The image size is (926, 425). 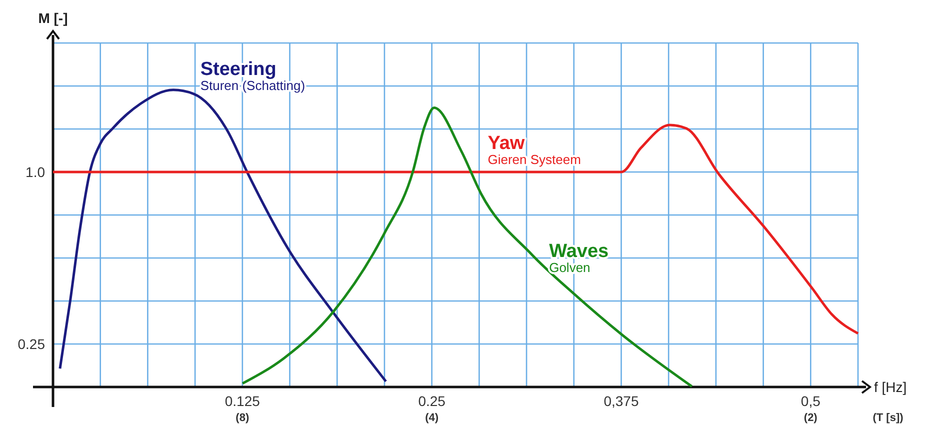 I want to click on text: (2), so click(x=811, y=418).